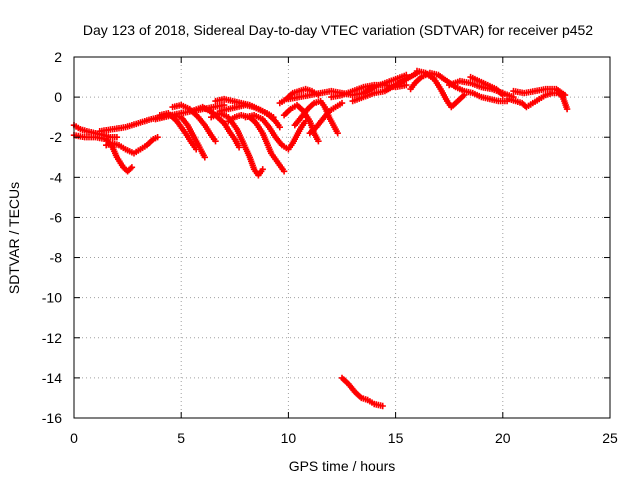 This screenshot has height=480, width=640. Describe the element at coordinates (396, 438) in the screenshot. I see `x-tick-label: 15` at that location.